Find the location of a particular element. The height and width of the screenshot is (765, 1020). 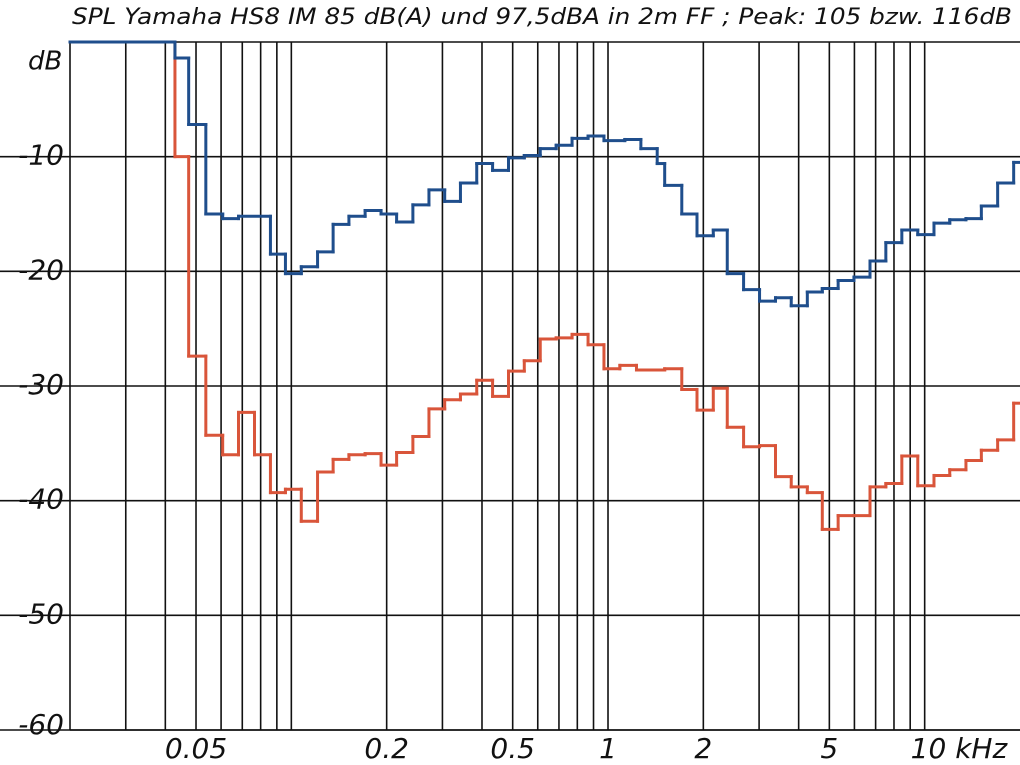

x-tick-label: 5 is located at coordinates (829, 748).